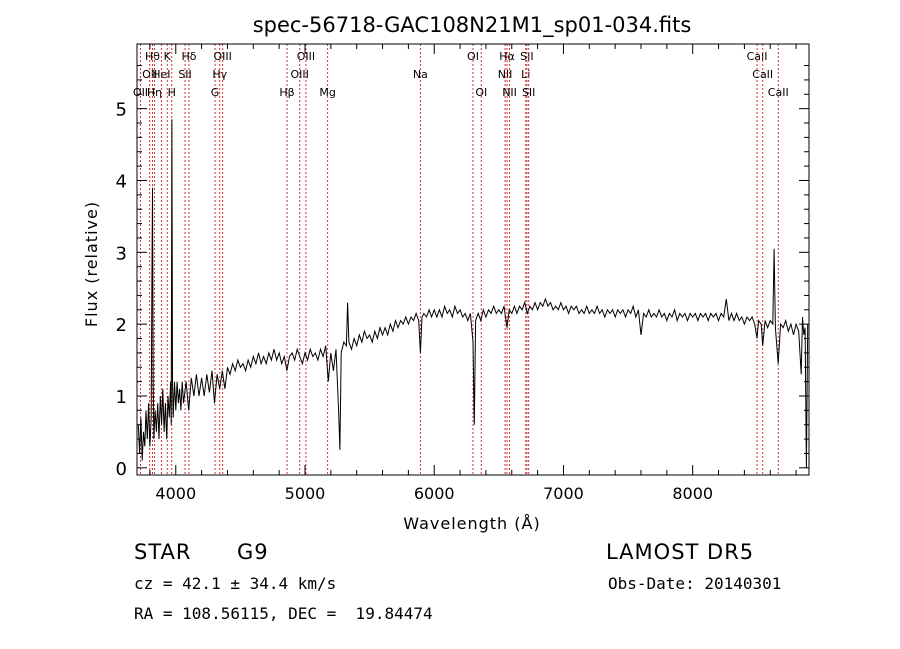  I want to click on marker-label-25: CaII, so click(757, 56).